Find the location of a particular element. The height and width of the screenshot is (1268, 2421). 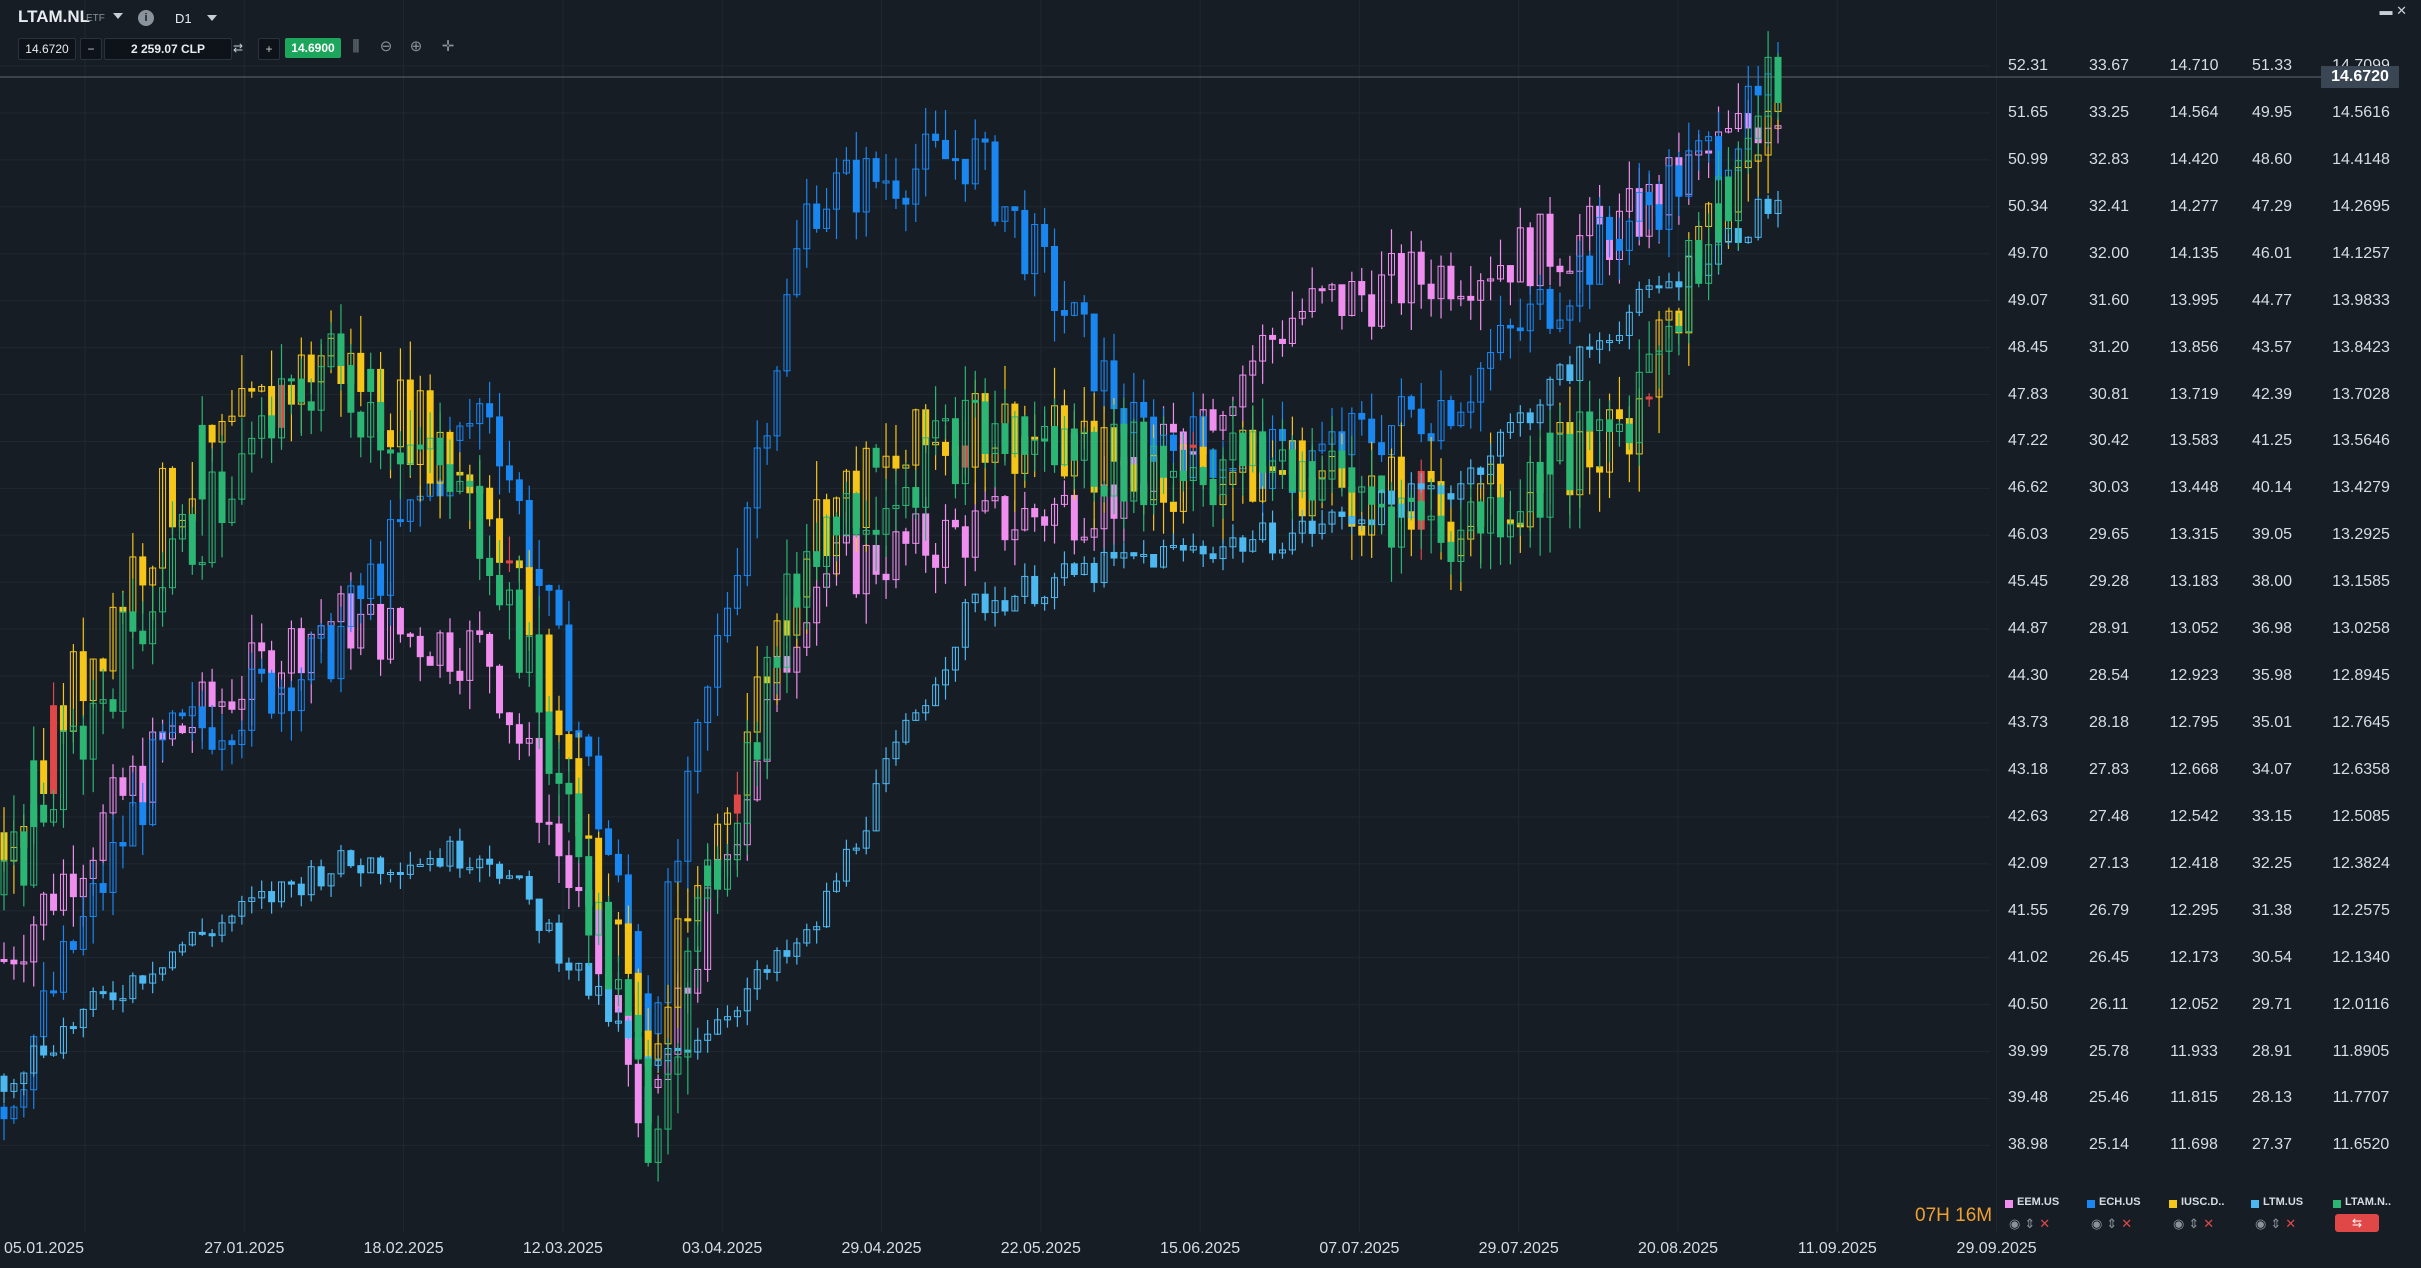

legend-item: LTAM.N.. ⇆ is located at coordinates (2373, 1218).